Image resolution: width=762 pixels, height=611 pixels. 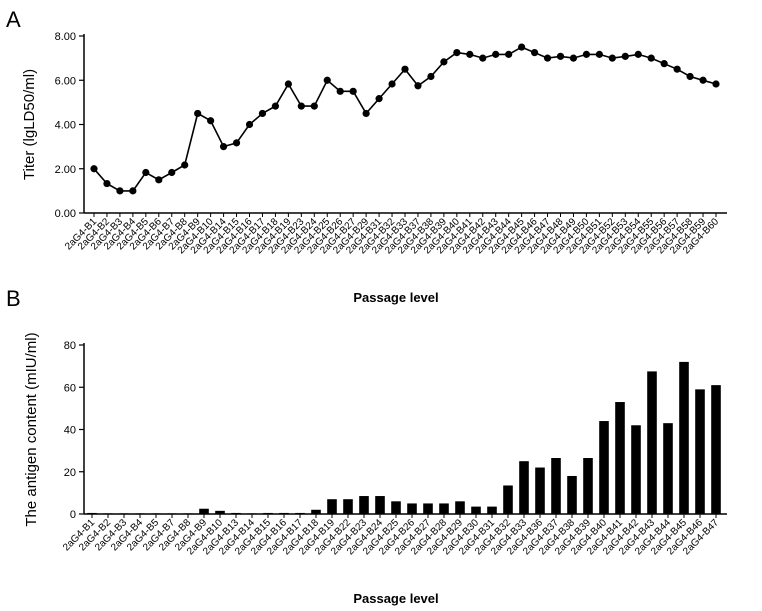 I want to click on y-tick-label: 20, so click(x=70, y=473).